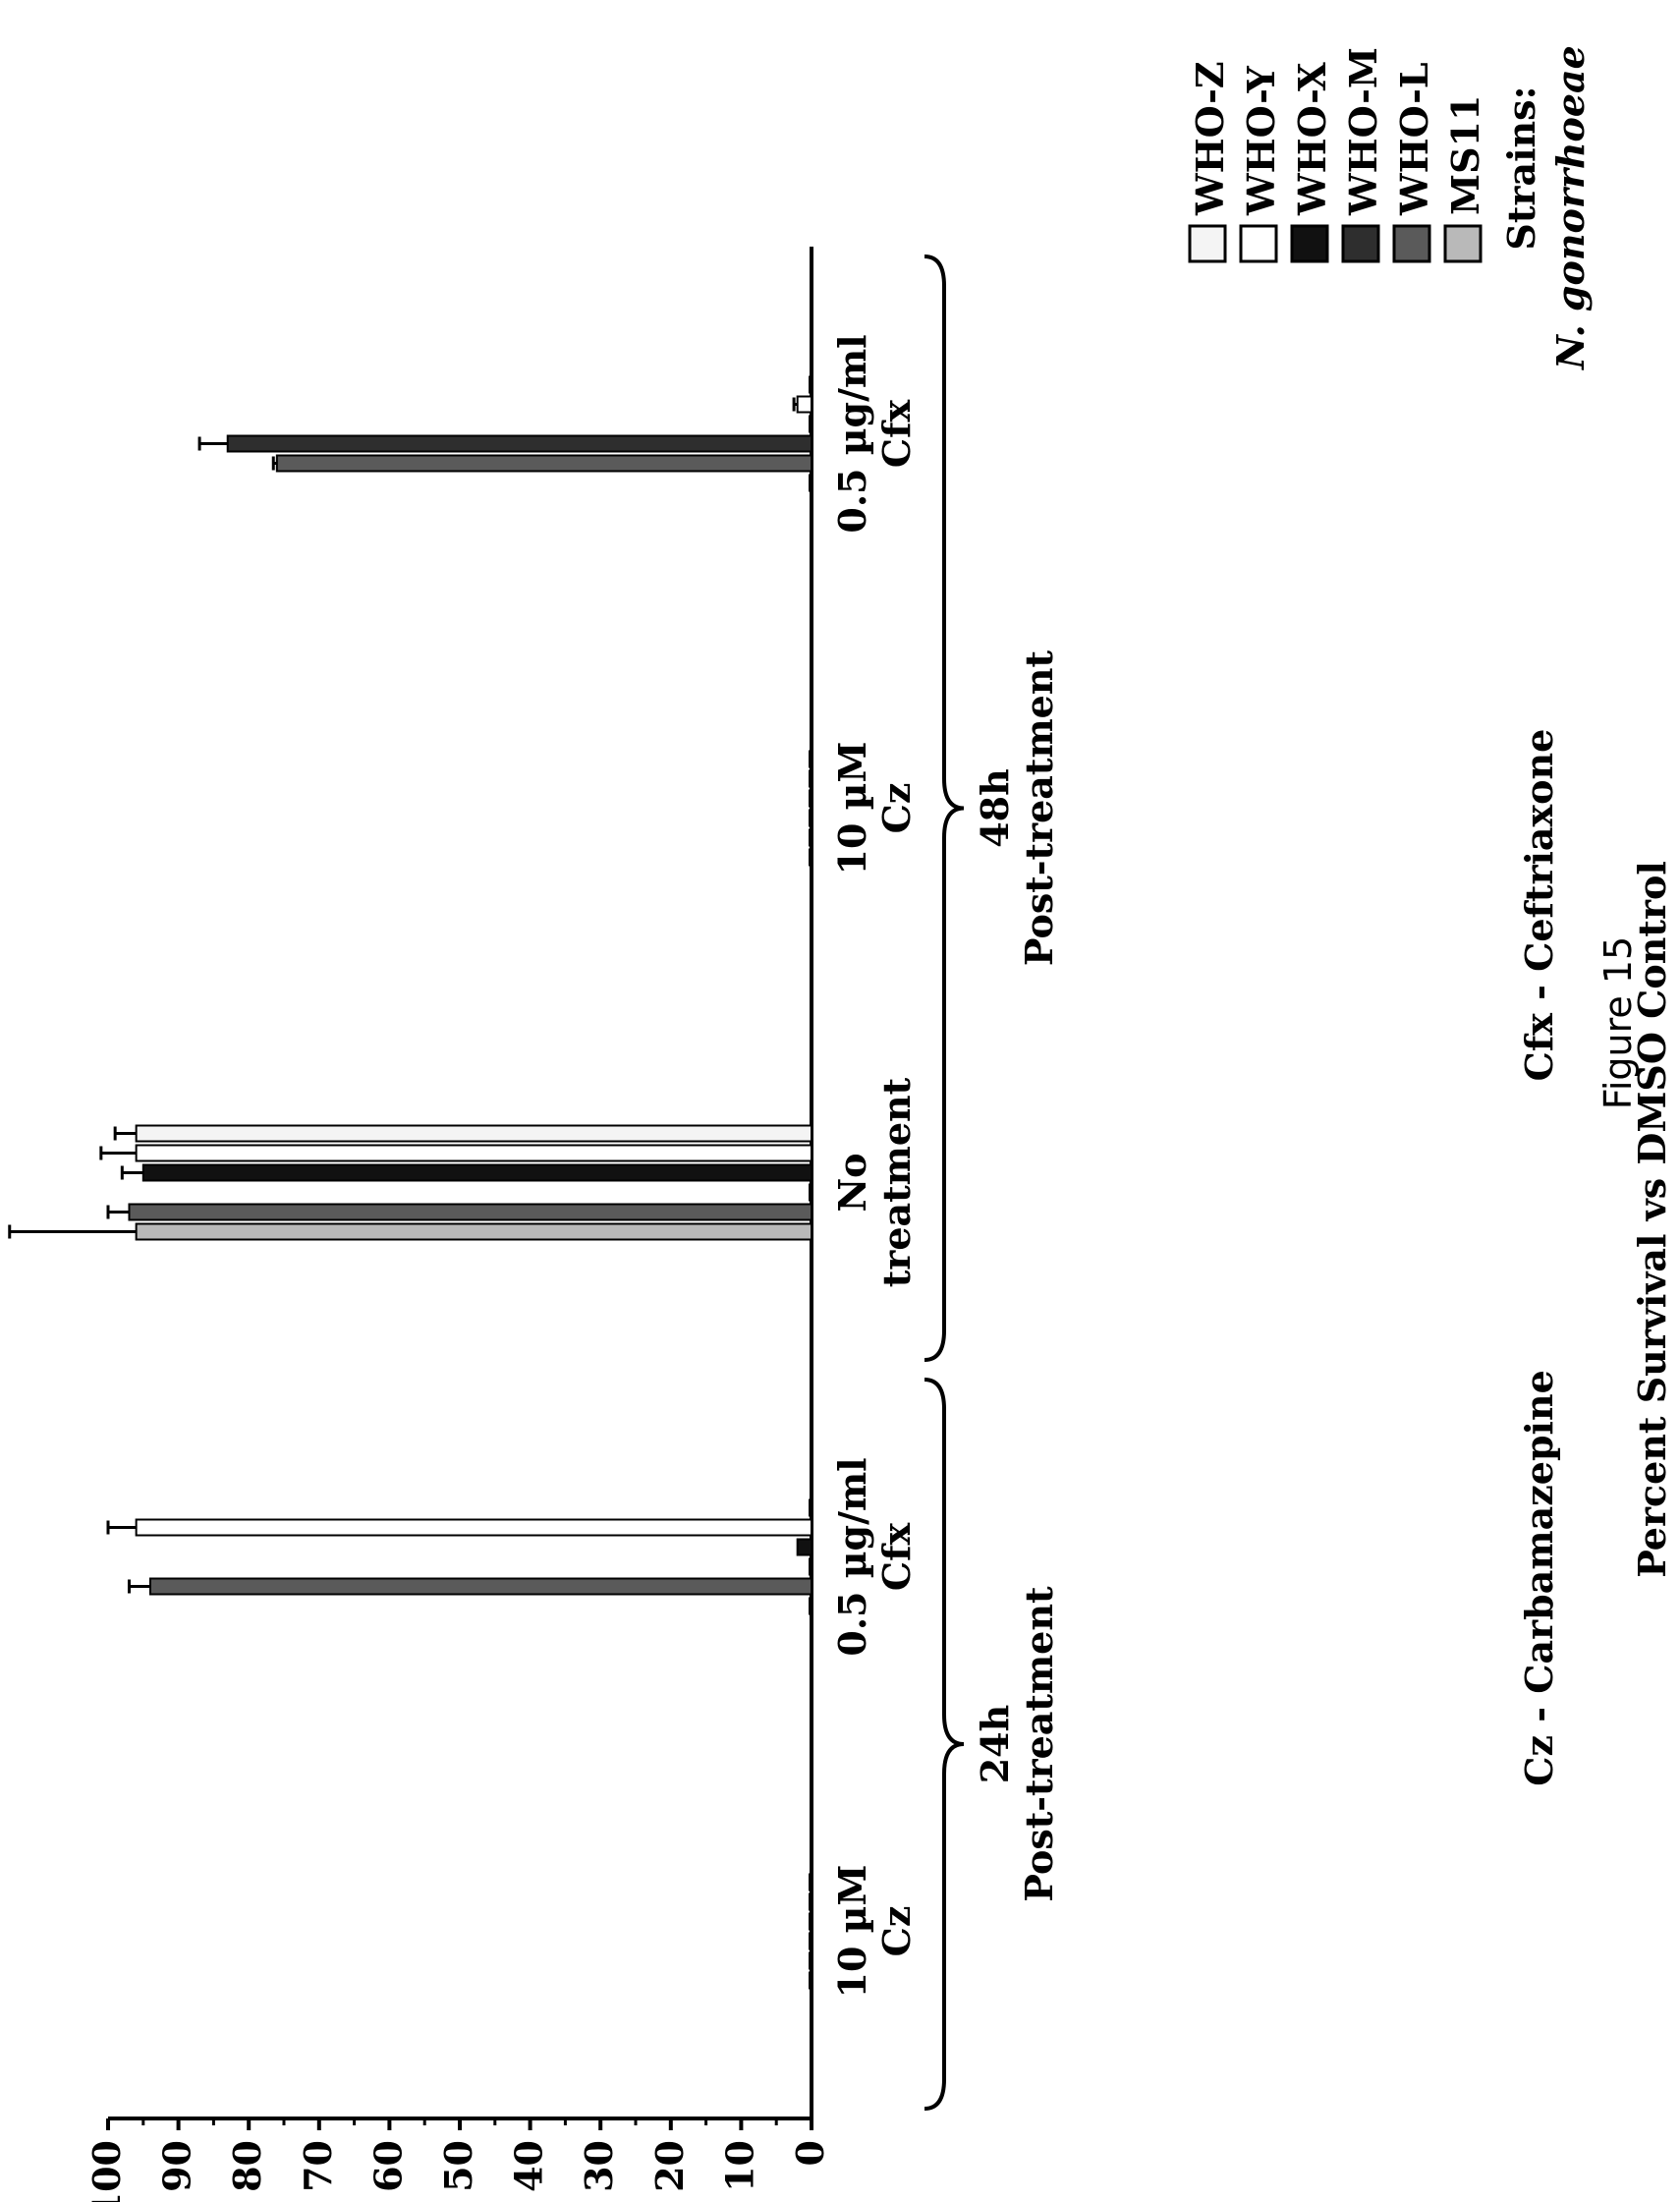 The height and width of the screenshot is (2202, 1680). Describe the element at coordinates (1312, 139) in the screenshot. I see `legend-label-who-x: WHO-X` at that location.